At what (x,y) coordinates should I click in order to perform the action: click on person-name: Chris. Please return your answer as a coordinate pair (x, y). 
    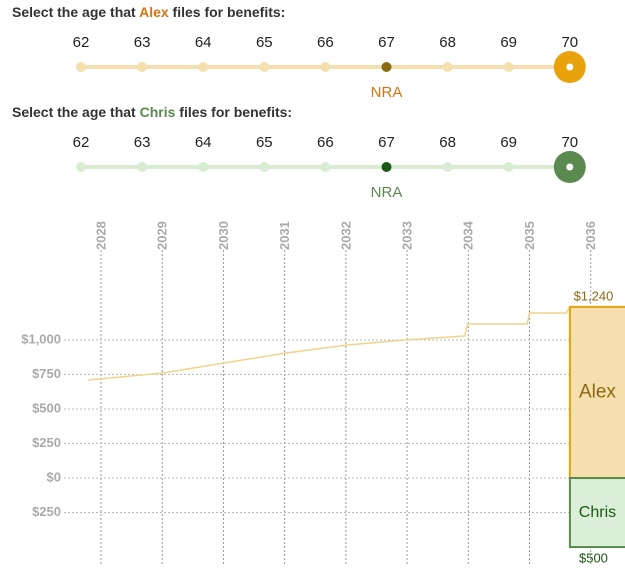
    Looking at the image, I should click on (158, 112).